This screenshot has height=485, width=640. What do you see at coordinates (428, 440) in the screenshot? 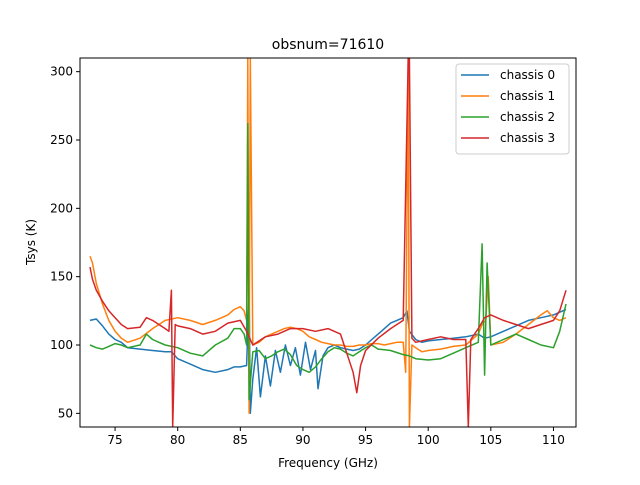
I see `x-tick-label: 100` at bounding box center [428, 440].